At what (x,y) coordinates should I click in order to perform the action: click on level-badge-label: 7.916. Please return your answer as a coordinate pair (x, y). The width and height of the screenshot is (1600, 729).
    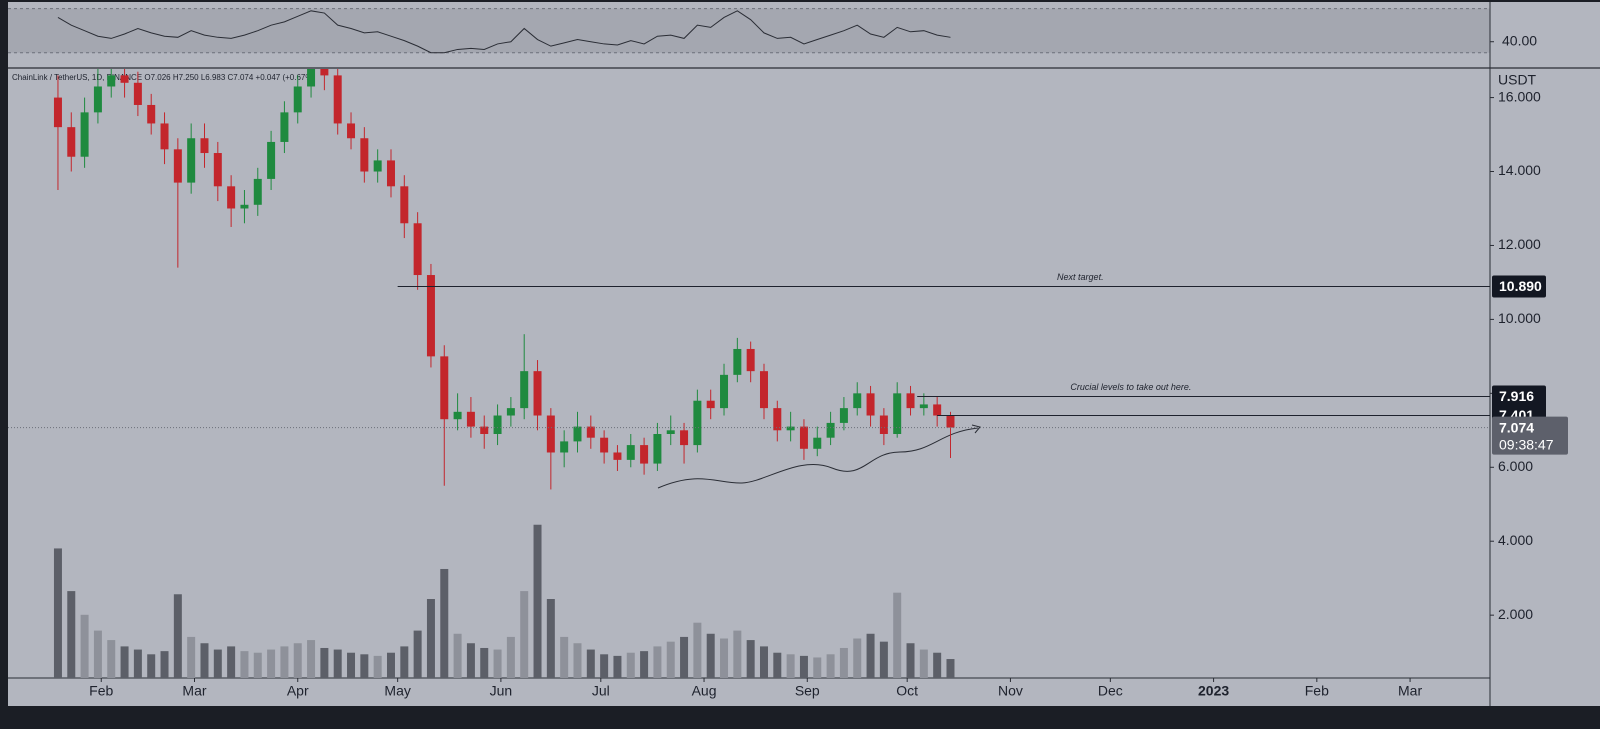
    Looking at the image, I should click on (1516, 396).